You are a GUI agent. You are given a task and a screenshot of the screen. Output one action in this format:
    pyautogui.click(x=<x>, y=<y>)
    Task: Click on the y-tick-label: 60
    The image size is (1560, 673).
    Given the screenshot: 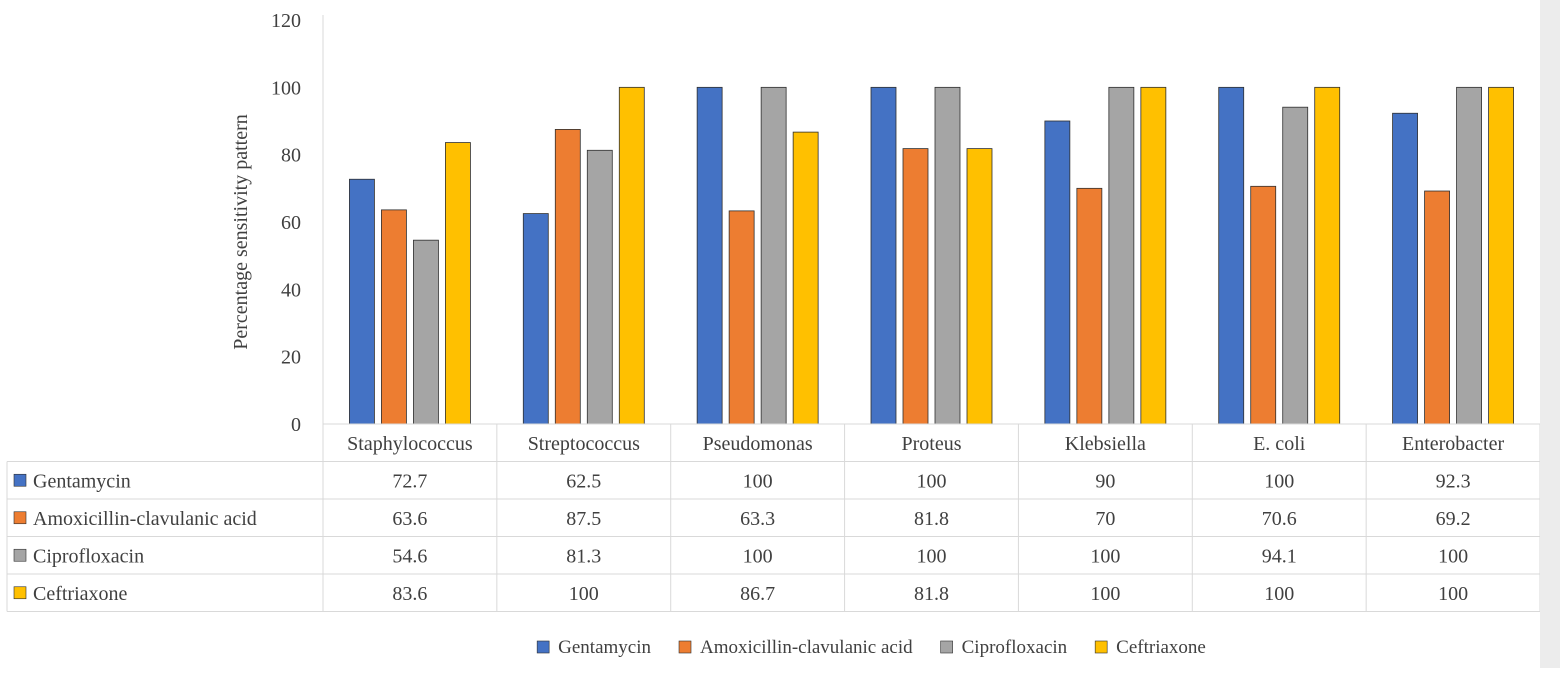 What is the action you would take?
    pyautogui.click(x=291, y=223)
    